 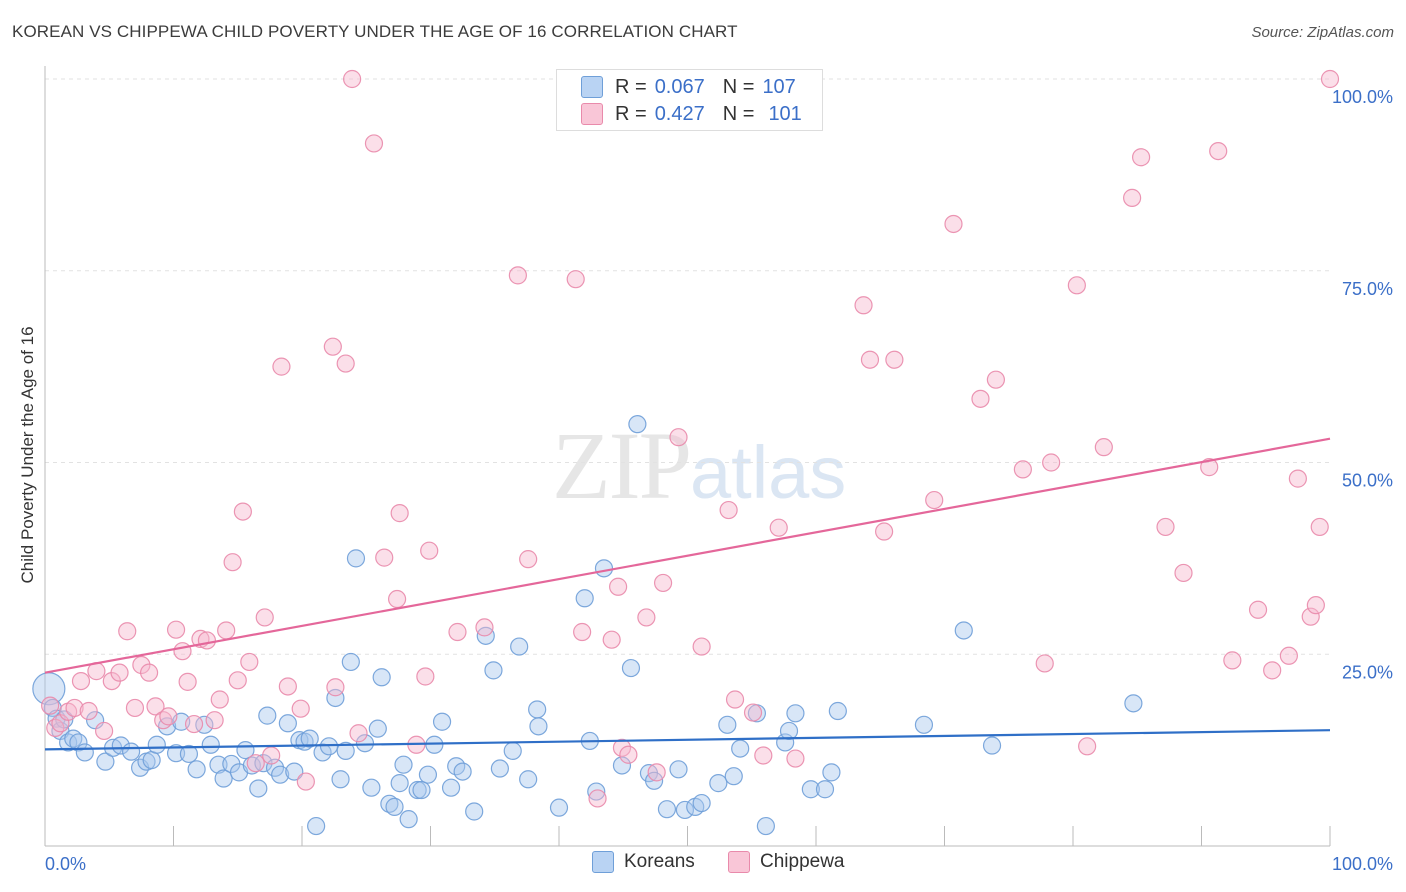 I want to click on chippewa-swatch, so click(x=592, y=114).